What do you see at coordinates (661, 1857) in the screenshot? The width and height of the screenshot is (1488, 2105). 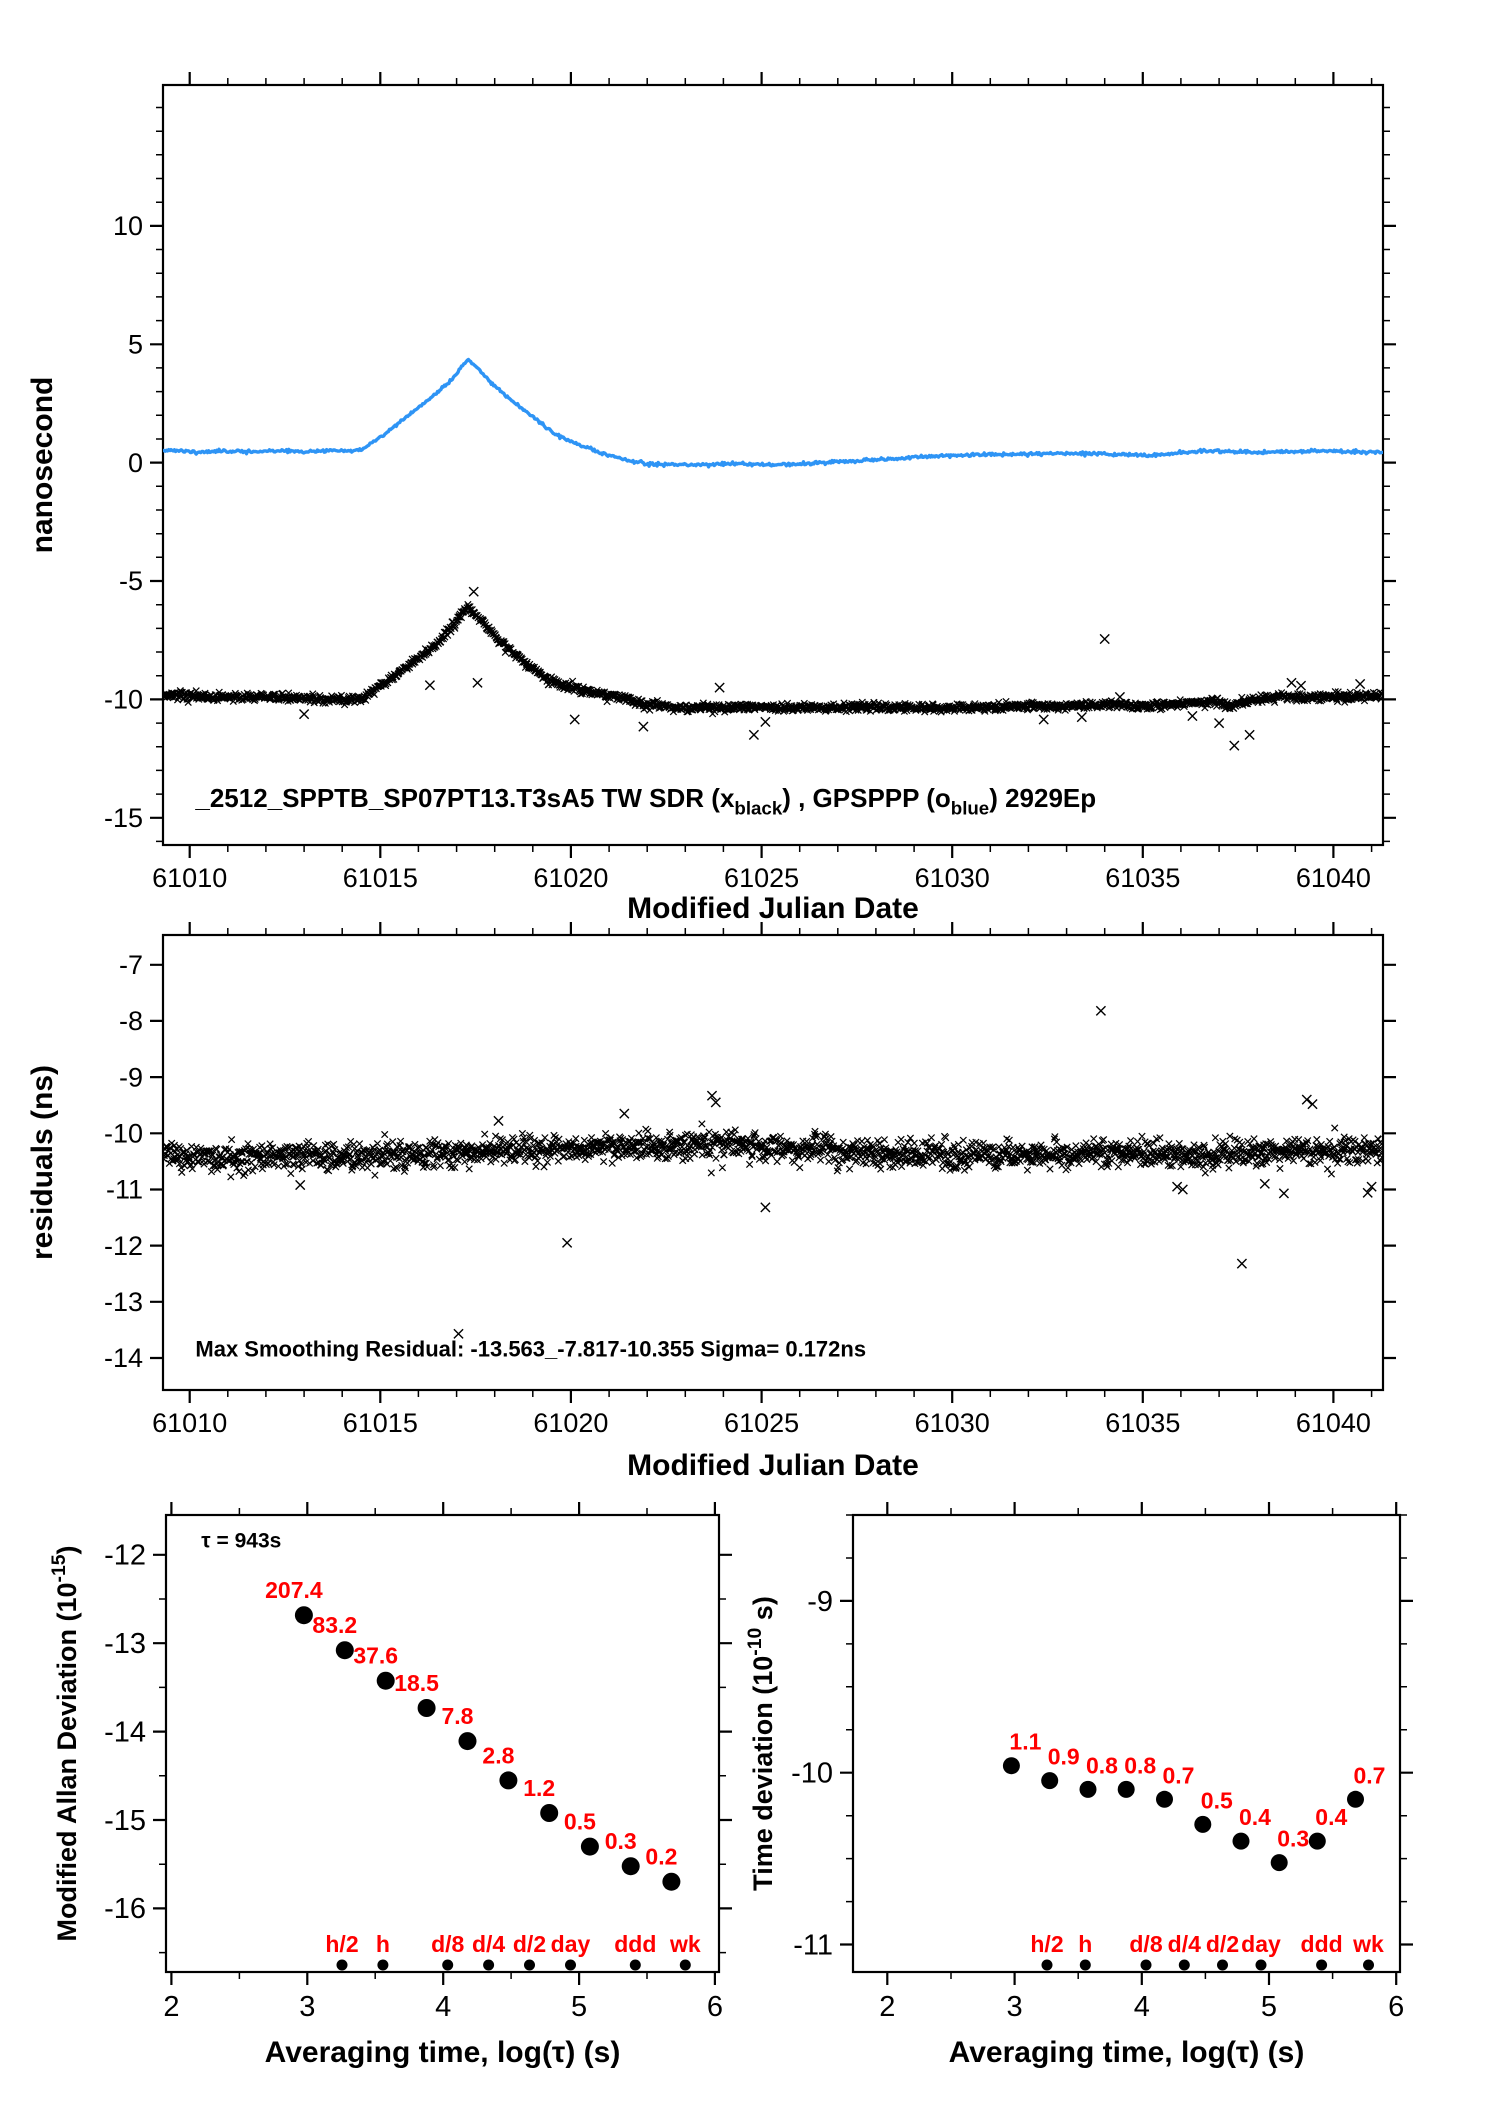 I see `deviation-value-label: 0.2` at bounding box center [661, 1857].